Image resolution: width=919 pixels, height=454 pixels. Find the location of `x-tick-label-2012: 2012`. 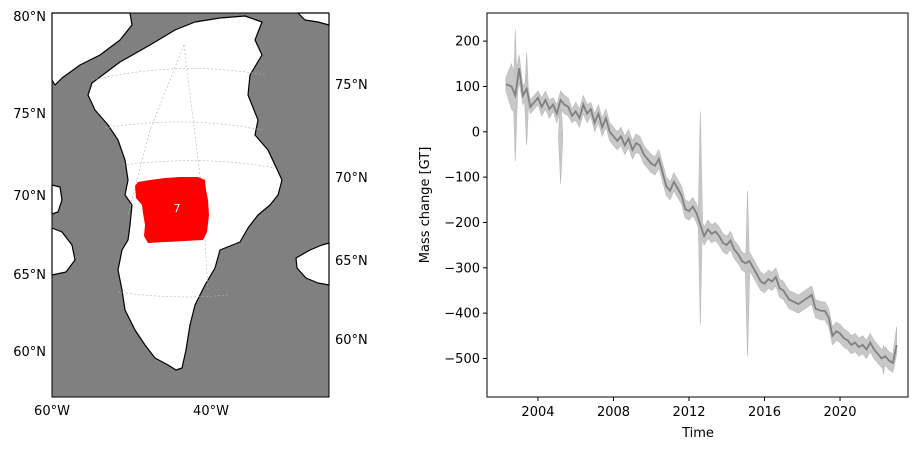

x-tick-label-2012: 2012 is located at coordinates (688, 412).